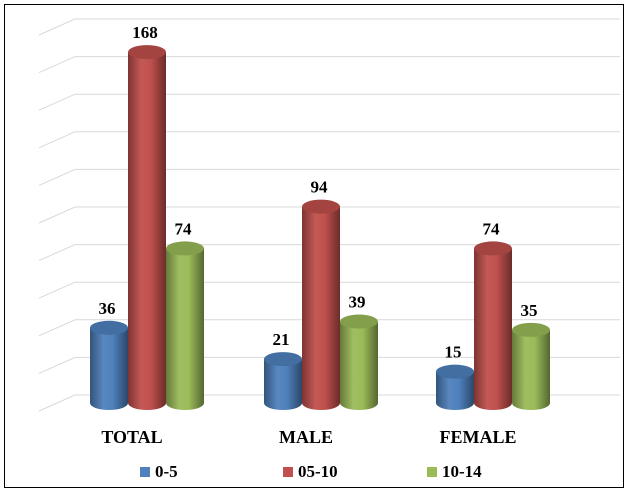 This screenshot has width=630, height=494. I want to click on legend-item: 10-14, so click(454, 471).